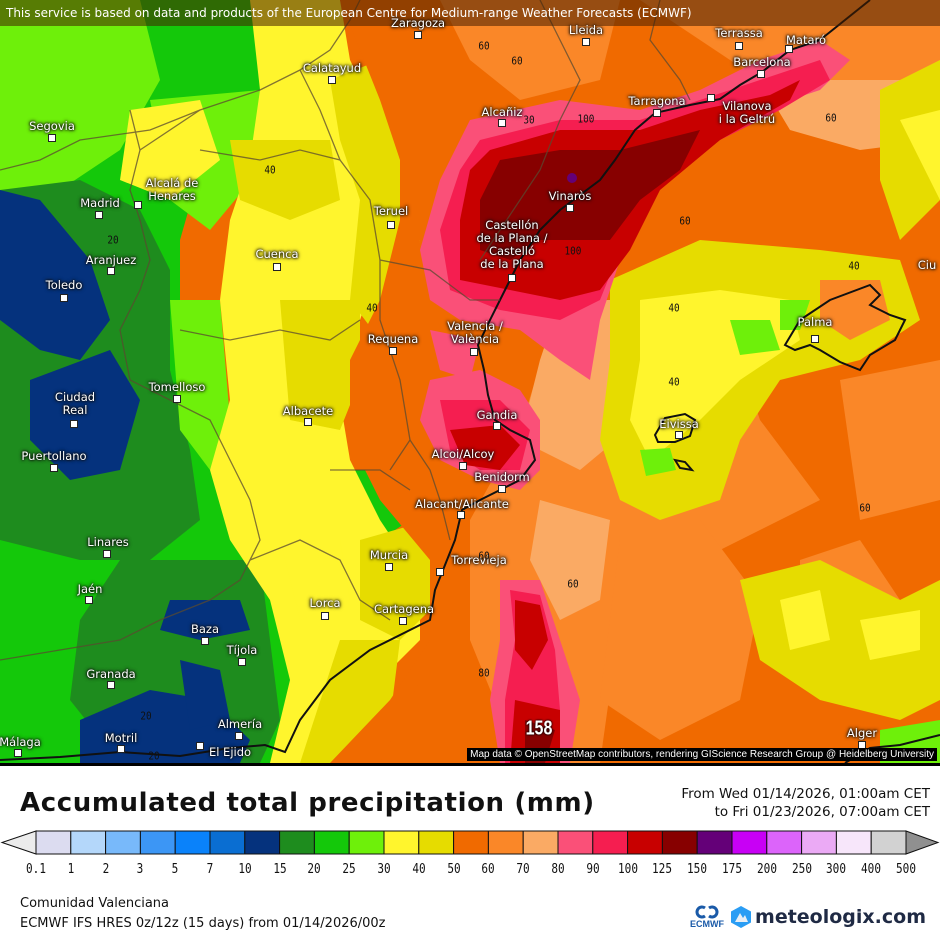 The width and height of the screenshot is (940, 940). What do you see at coordinates (245, 869) in the screenshot?
I see `colorbar-tick-label: 10` at bounding box center [245, 869].